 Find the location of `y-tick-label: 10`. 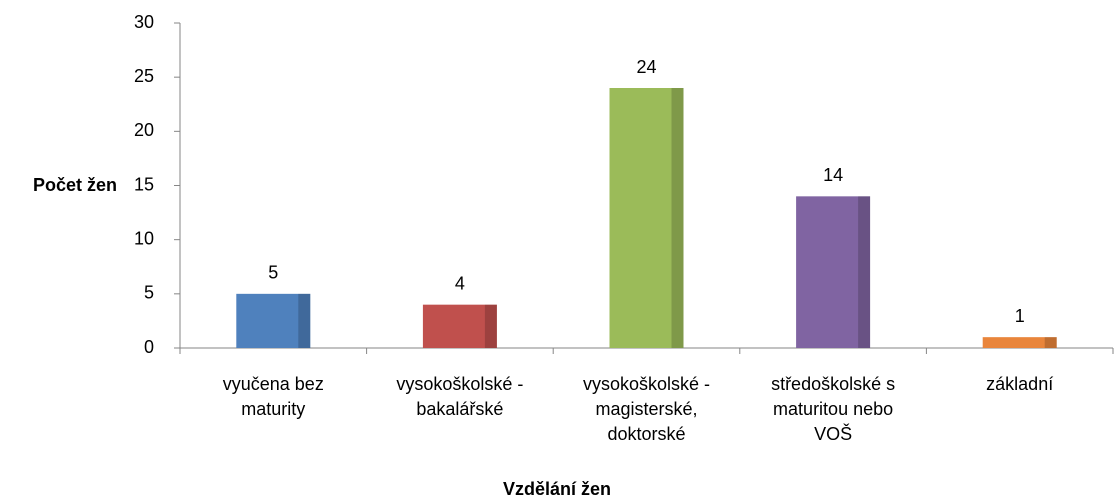

y-tick-label: 10 is located at coordinates (144, 238).